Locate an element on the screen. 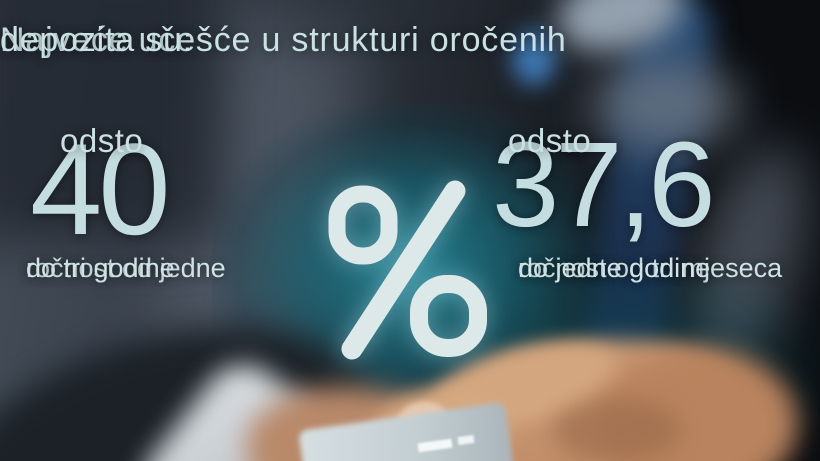 The image size is (820, 461). stat-left-unit: odsto is located at coordinates (102, 140).